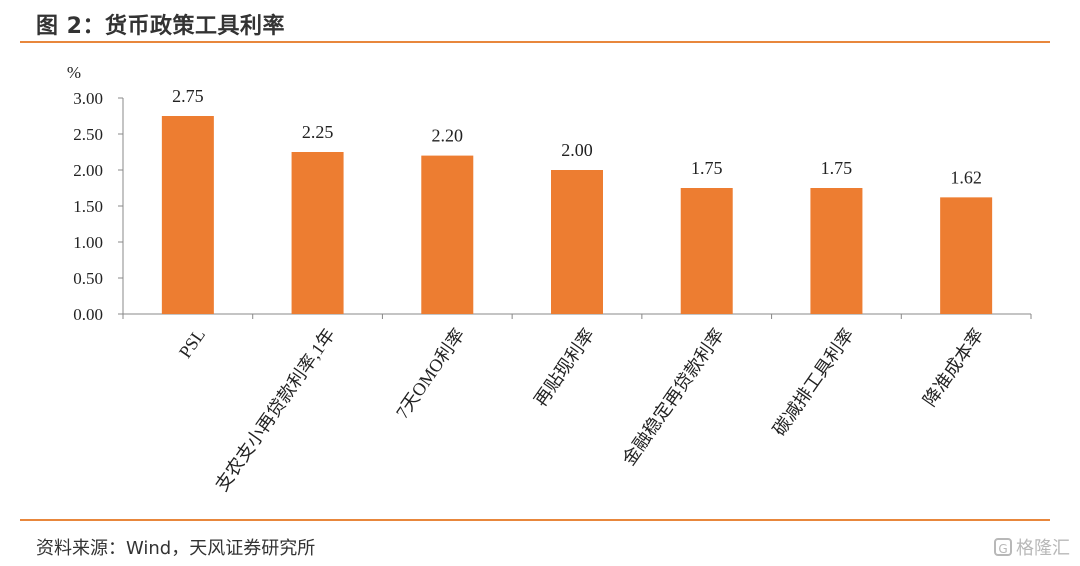 The height and width of the screenshot is (566, 1080). I want to click on x-tick-label: 碳减排工具利率, so click(813, 382).